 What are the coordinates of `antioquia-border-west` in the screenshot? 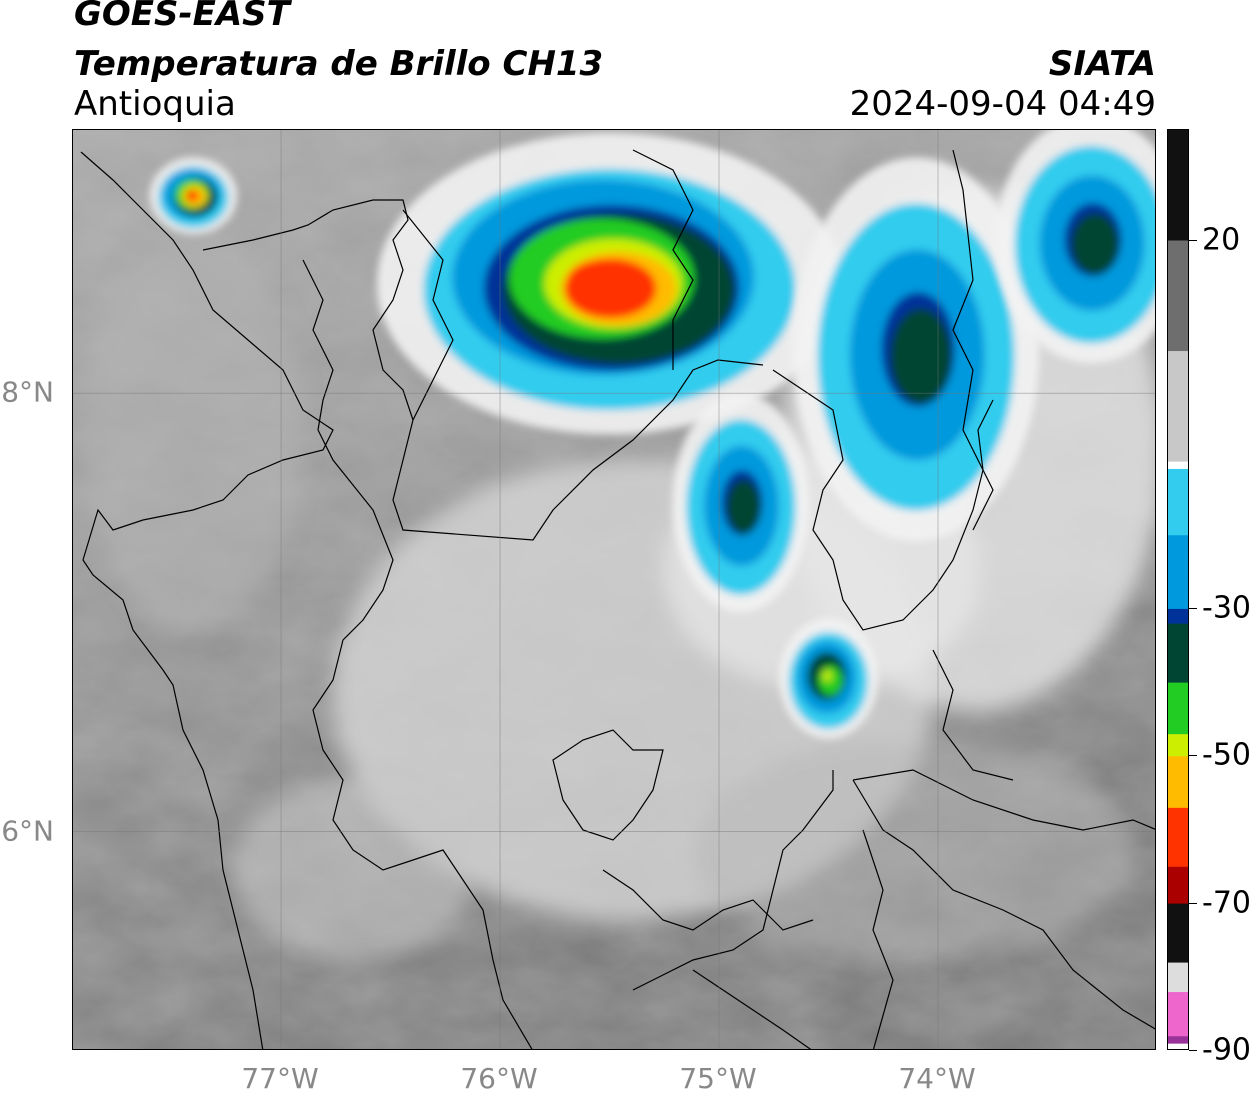 It's located at (422, 739).